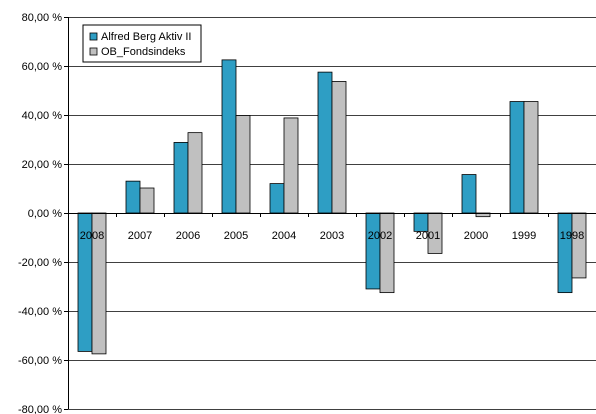 The height and width of the screenshot is (414, 596). Describe the element at coordinates (373, 251) in the screenshot. I see `bar-series-1-2002` at that location.